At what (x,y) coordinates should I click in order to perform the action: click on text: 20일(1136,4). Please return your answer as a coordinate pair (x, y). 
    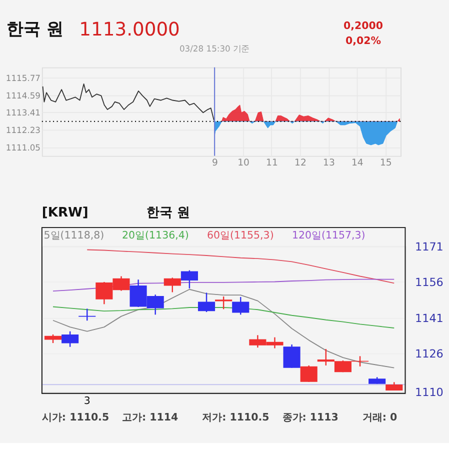
    Looking at the image, I should click on (155, 236).